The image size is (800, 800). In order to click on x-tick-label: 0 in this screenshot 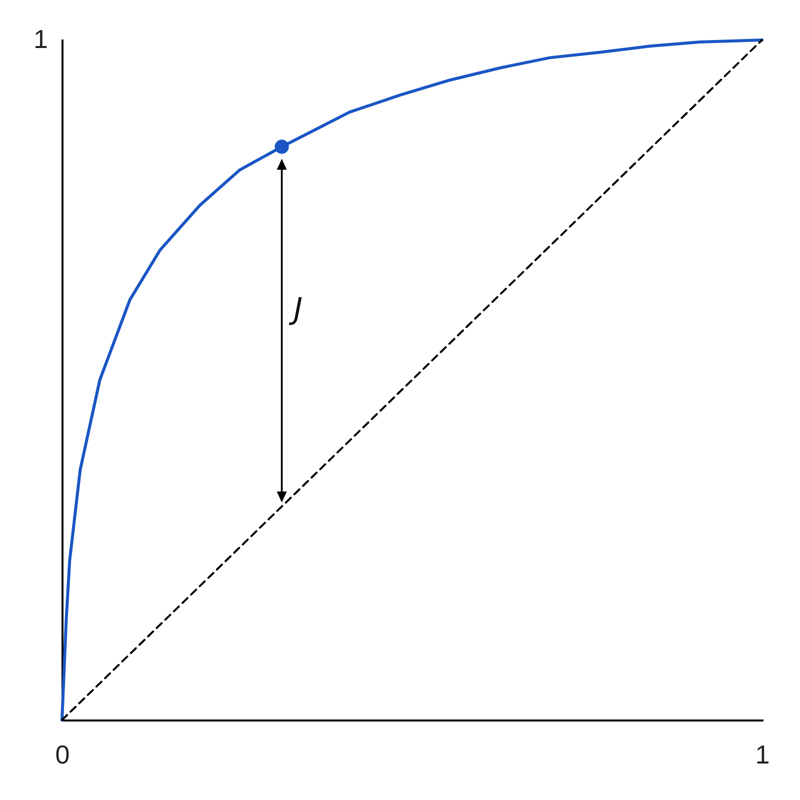, I will do `click(62, 755)`.